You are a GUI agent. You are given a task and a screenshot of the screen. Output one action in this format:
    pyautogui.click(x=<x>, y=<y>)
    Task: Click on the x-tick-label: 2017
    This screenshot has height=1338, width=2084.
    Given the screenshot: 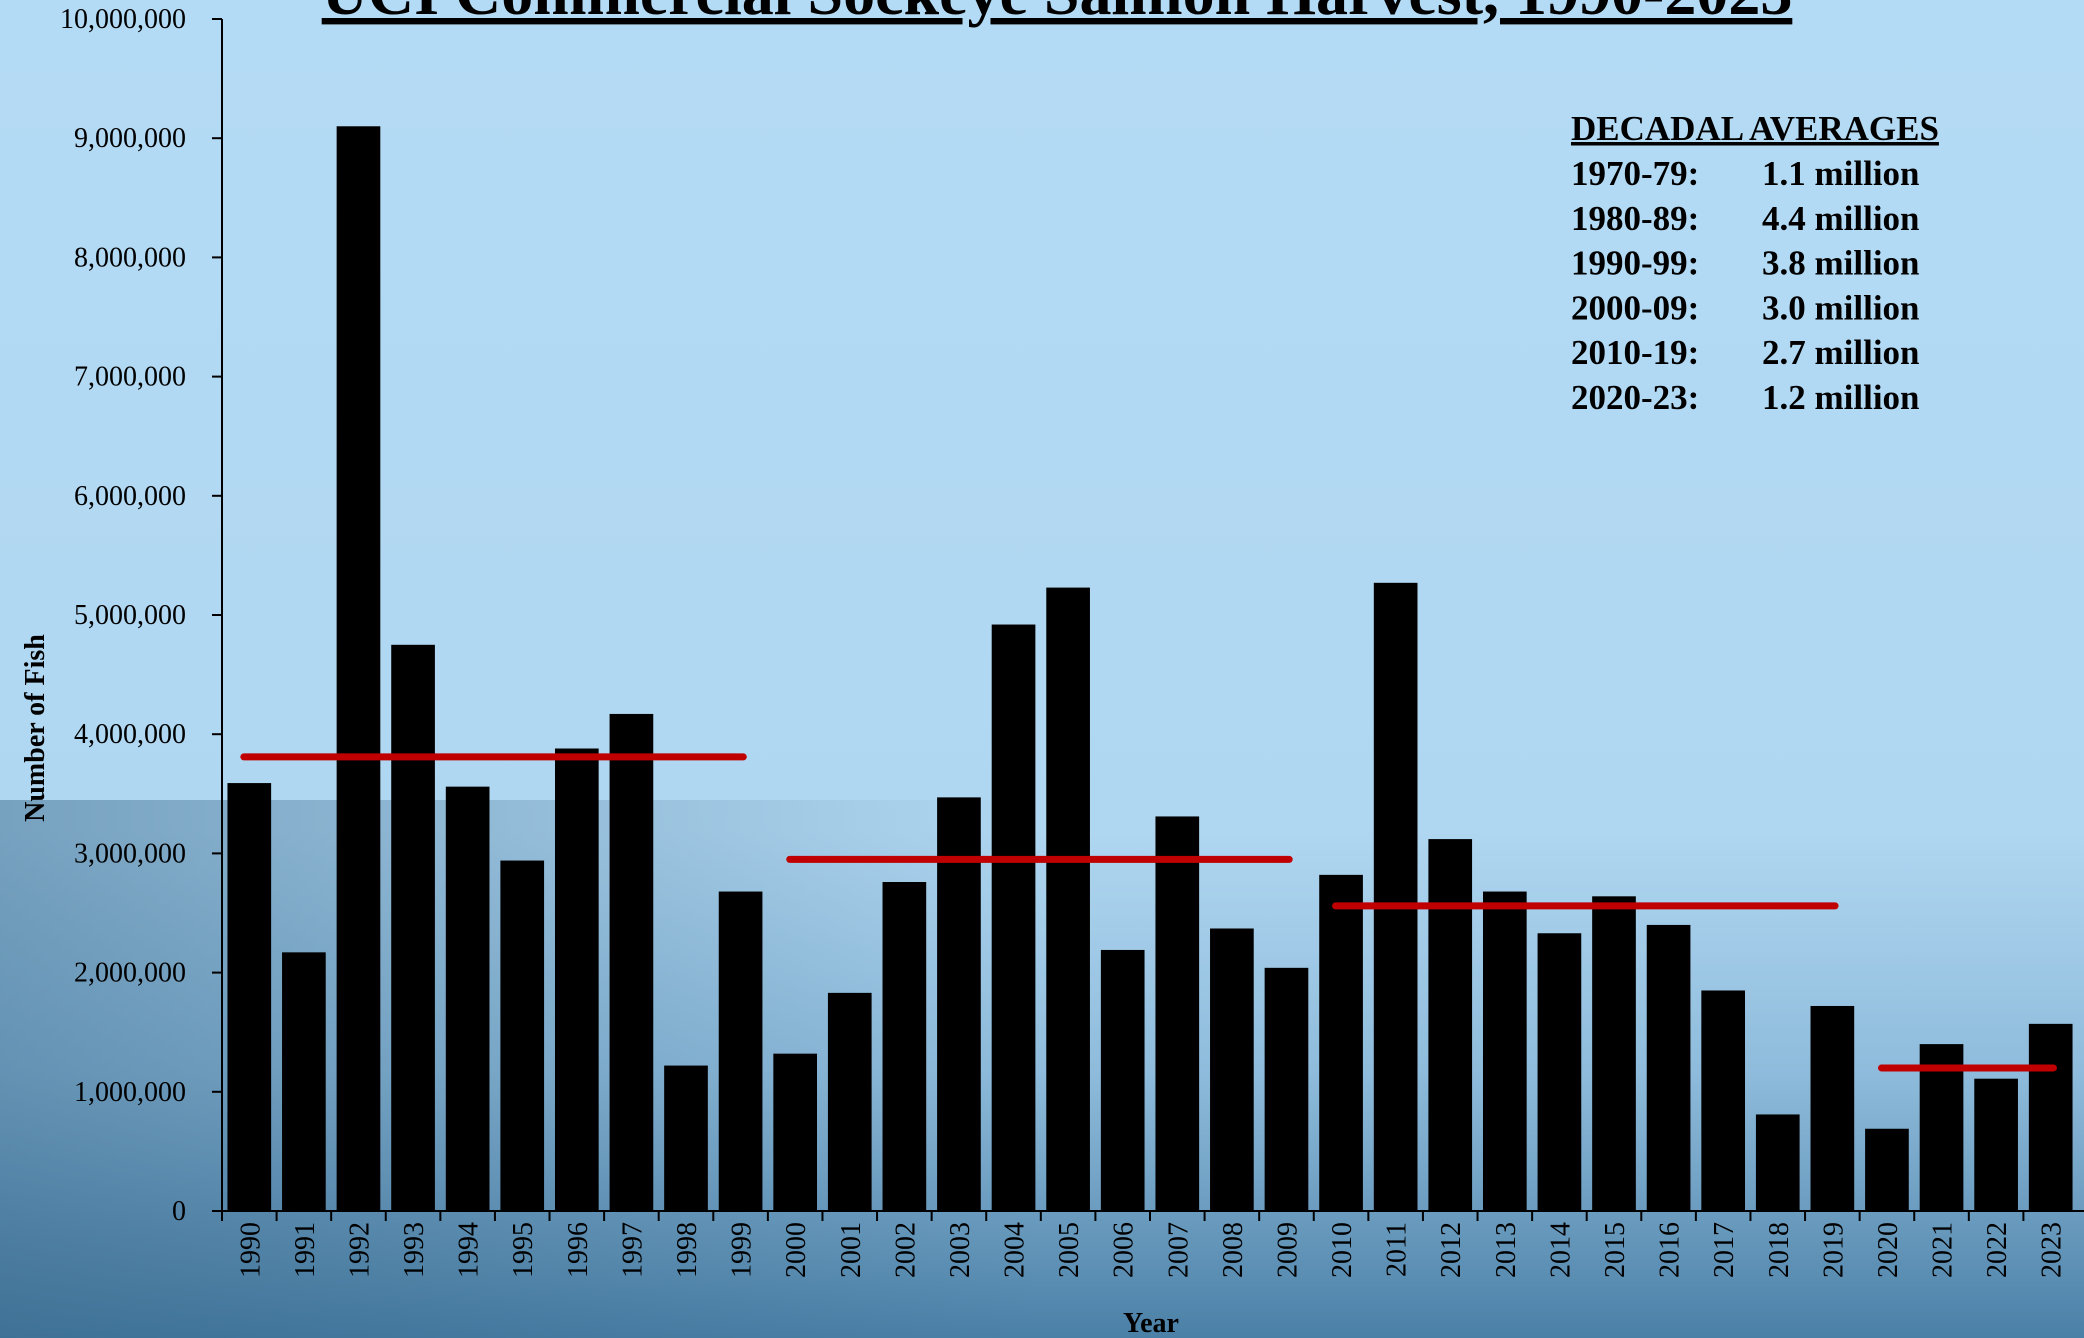 What is the action you would take?
    pyautogui.click(x=1724, y=1250)
    